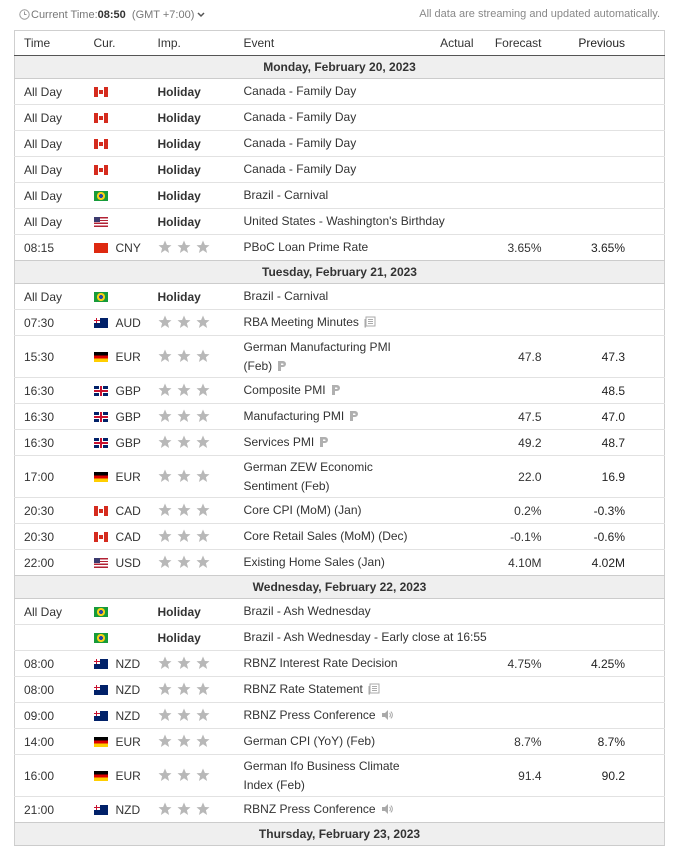 This screenshot has height=847, width=673. I want to click on cell: EUR, so click(116, 356).